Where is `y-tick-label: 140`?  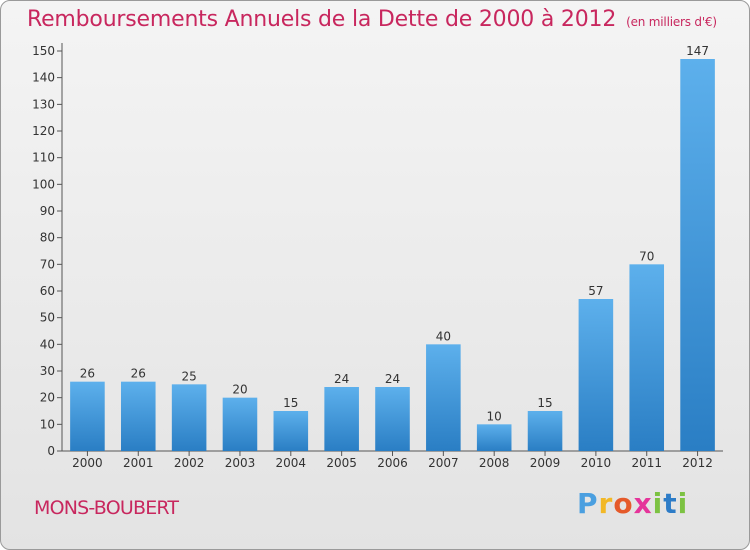 y-tick-label: 140 is located at coordinates (43, 78).